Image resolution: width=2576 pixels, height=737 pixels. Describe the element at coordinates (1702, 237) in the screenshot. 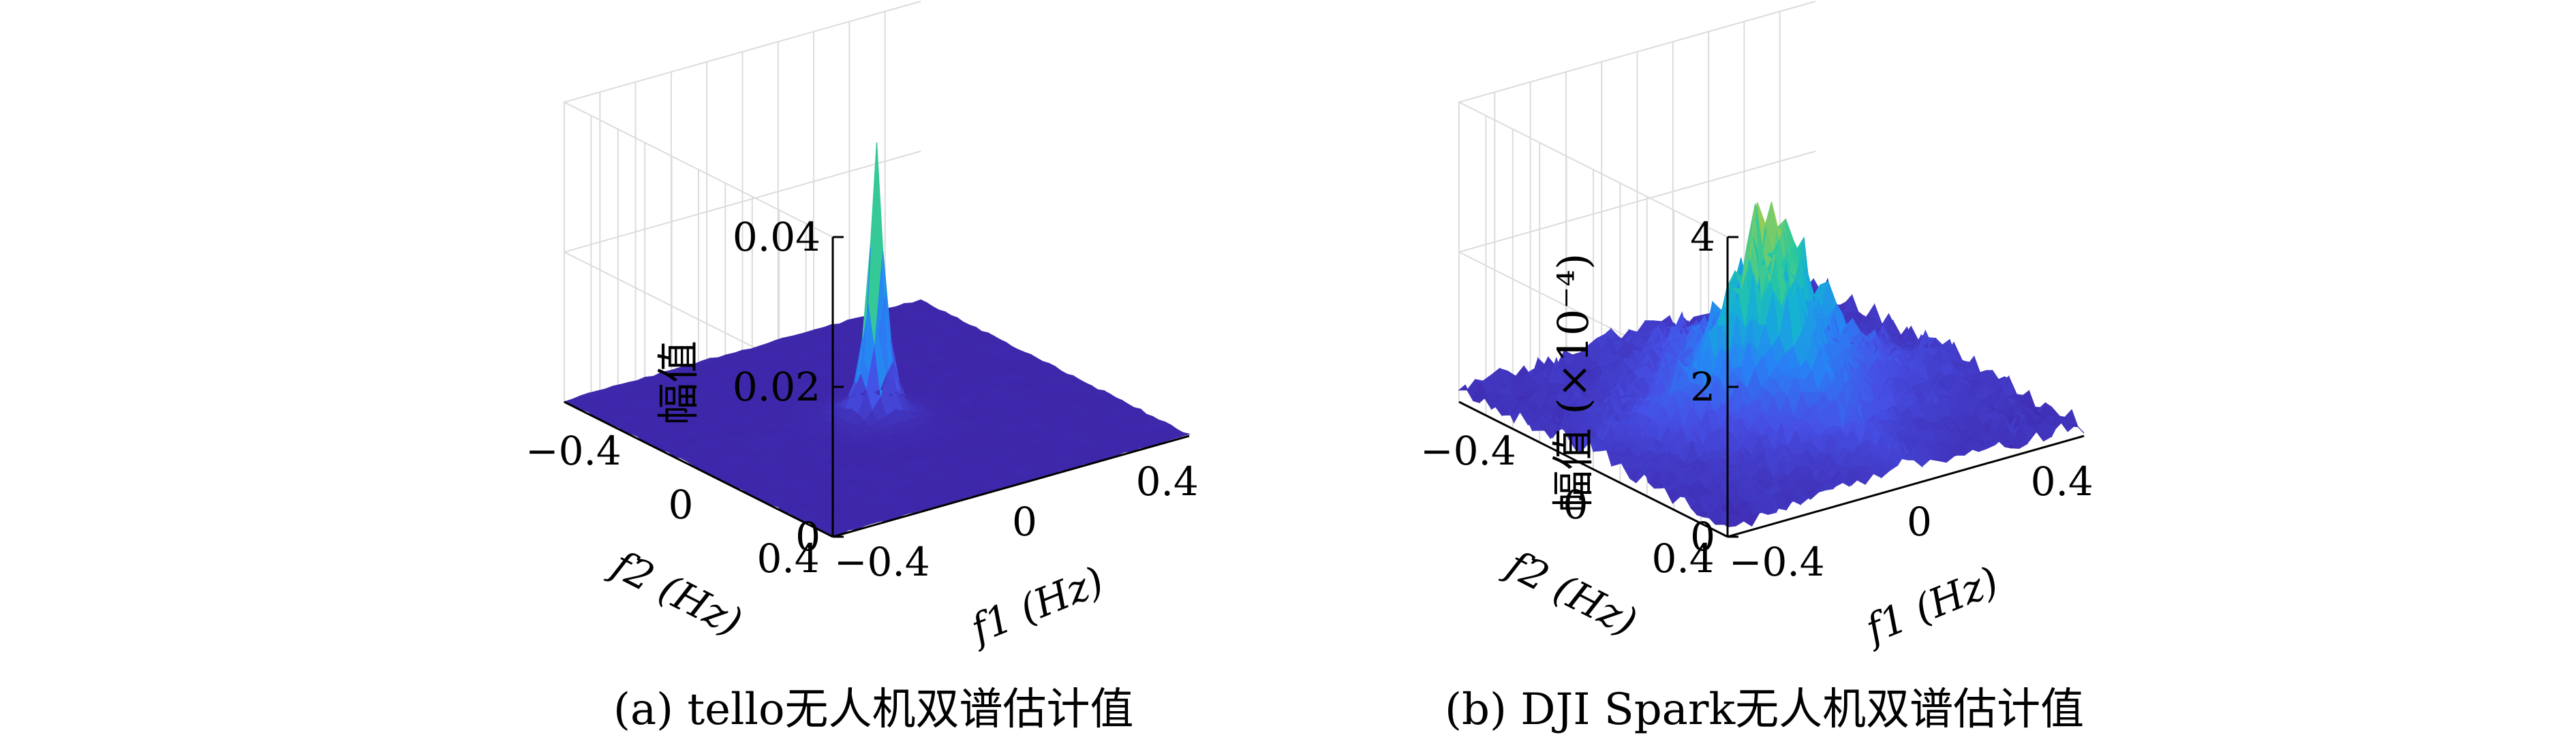

I see `z-tick-label: 4` at that location.